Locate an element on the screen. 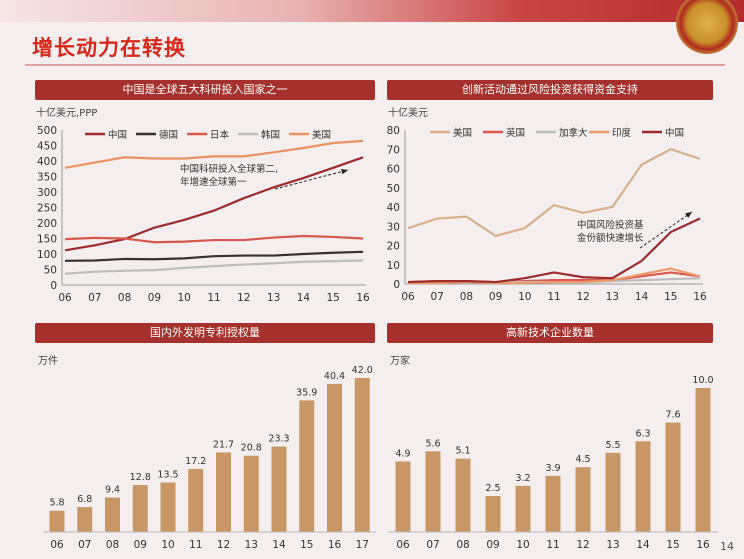  x-tick-label: 10 is located at coordinates (522, 545).